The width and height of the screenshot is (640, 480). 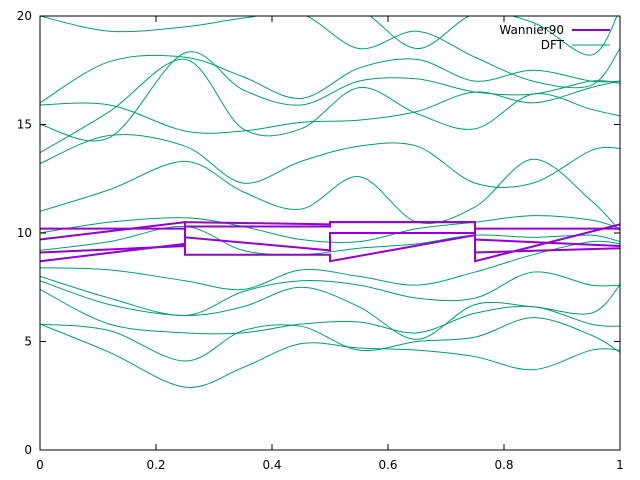 I want to click on wannier90-series, so click(x=330, y=242).